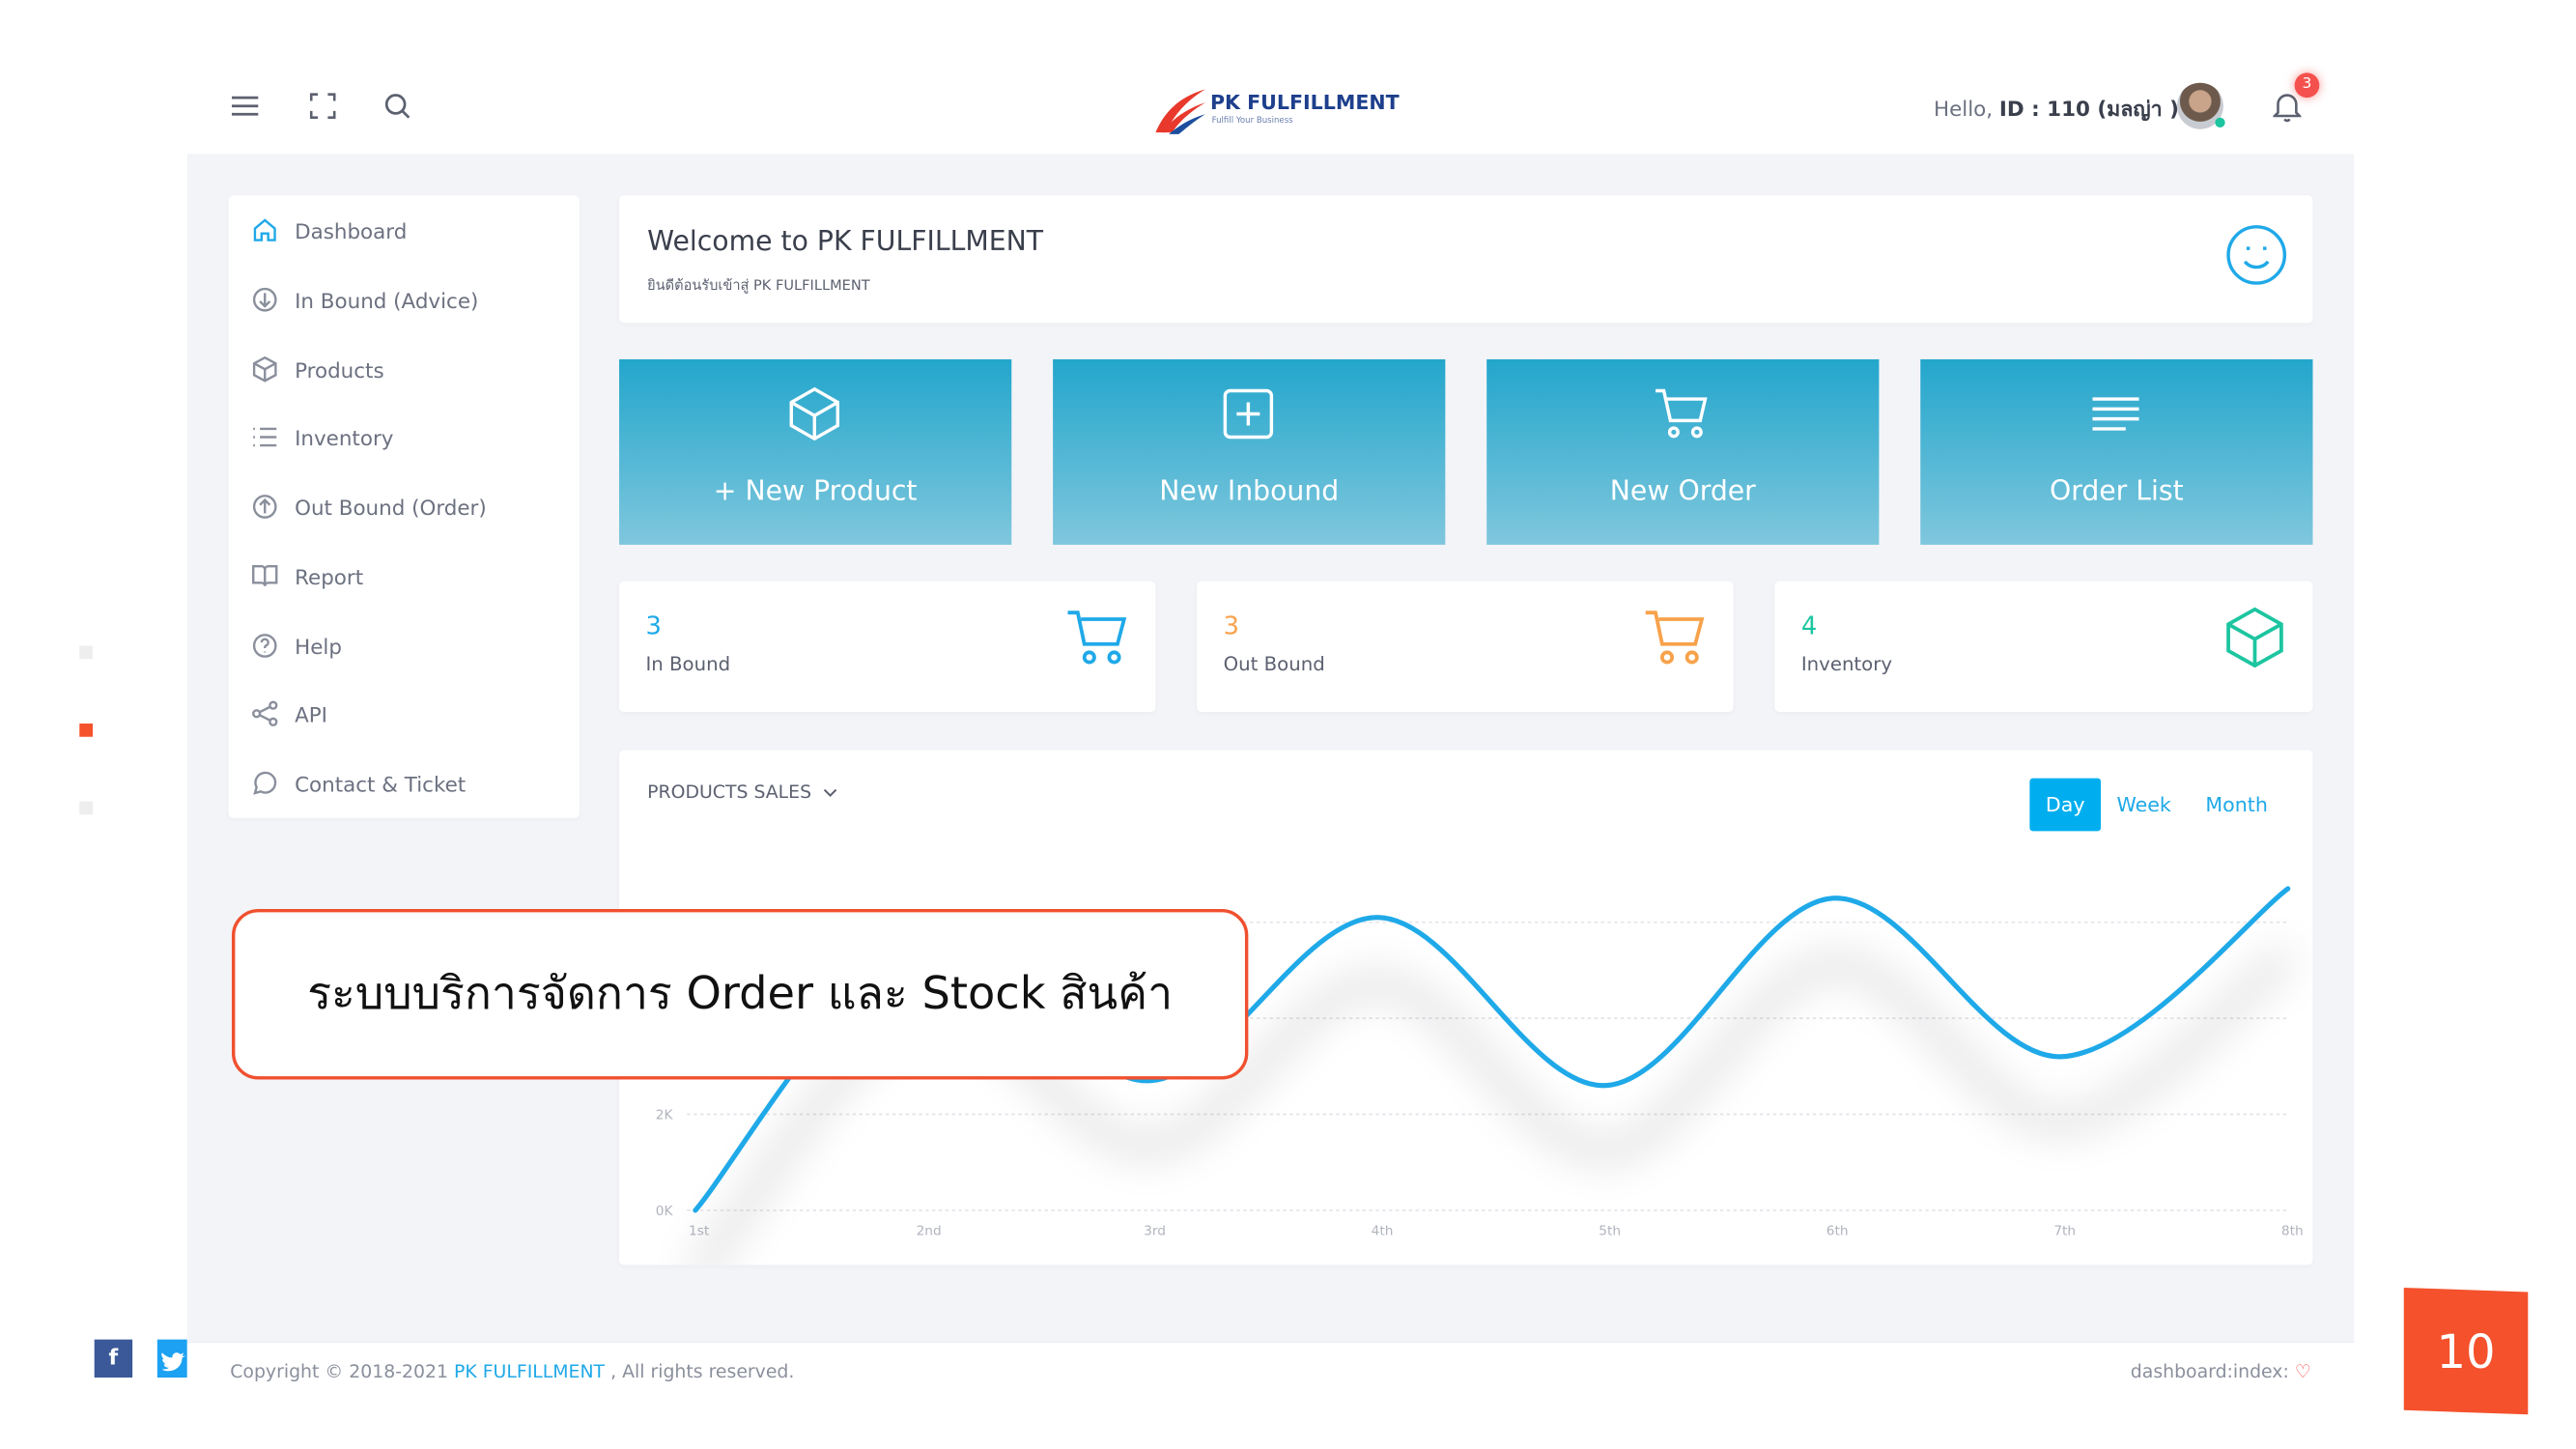 This screenshot has height=1449, width=2576. What do you see at coordinates (2209, 1371) in the screenshot?
I see `route-text: dashboard:index:` at bounding box center [2209, 1371].